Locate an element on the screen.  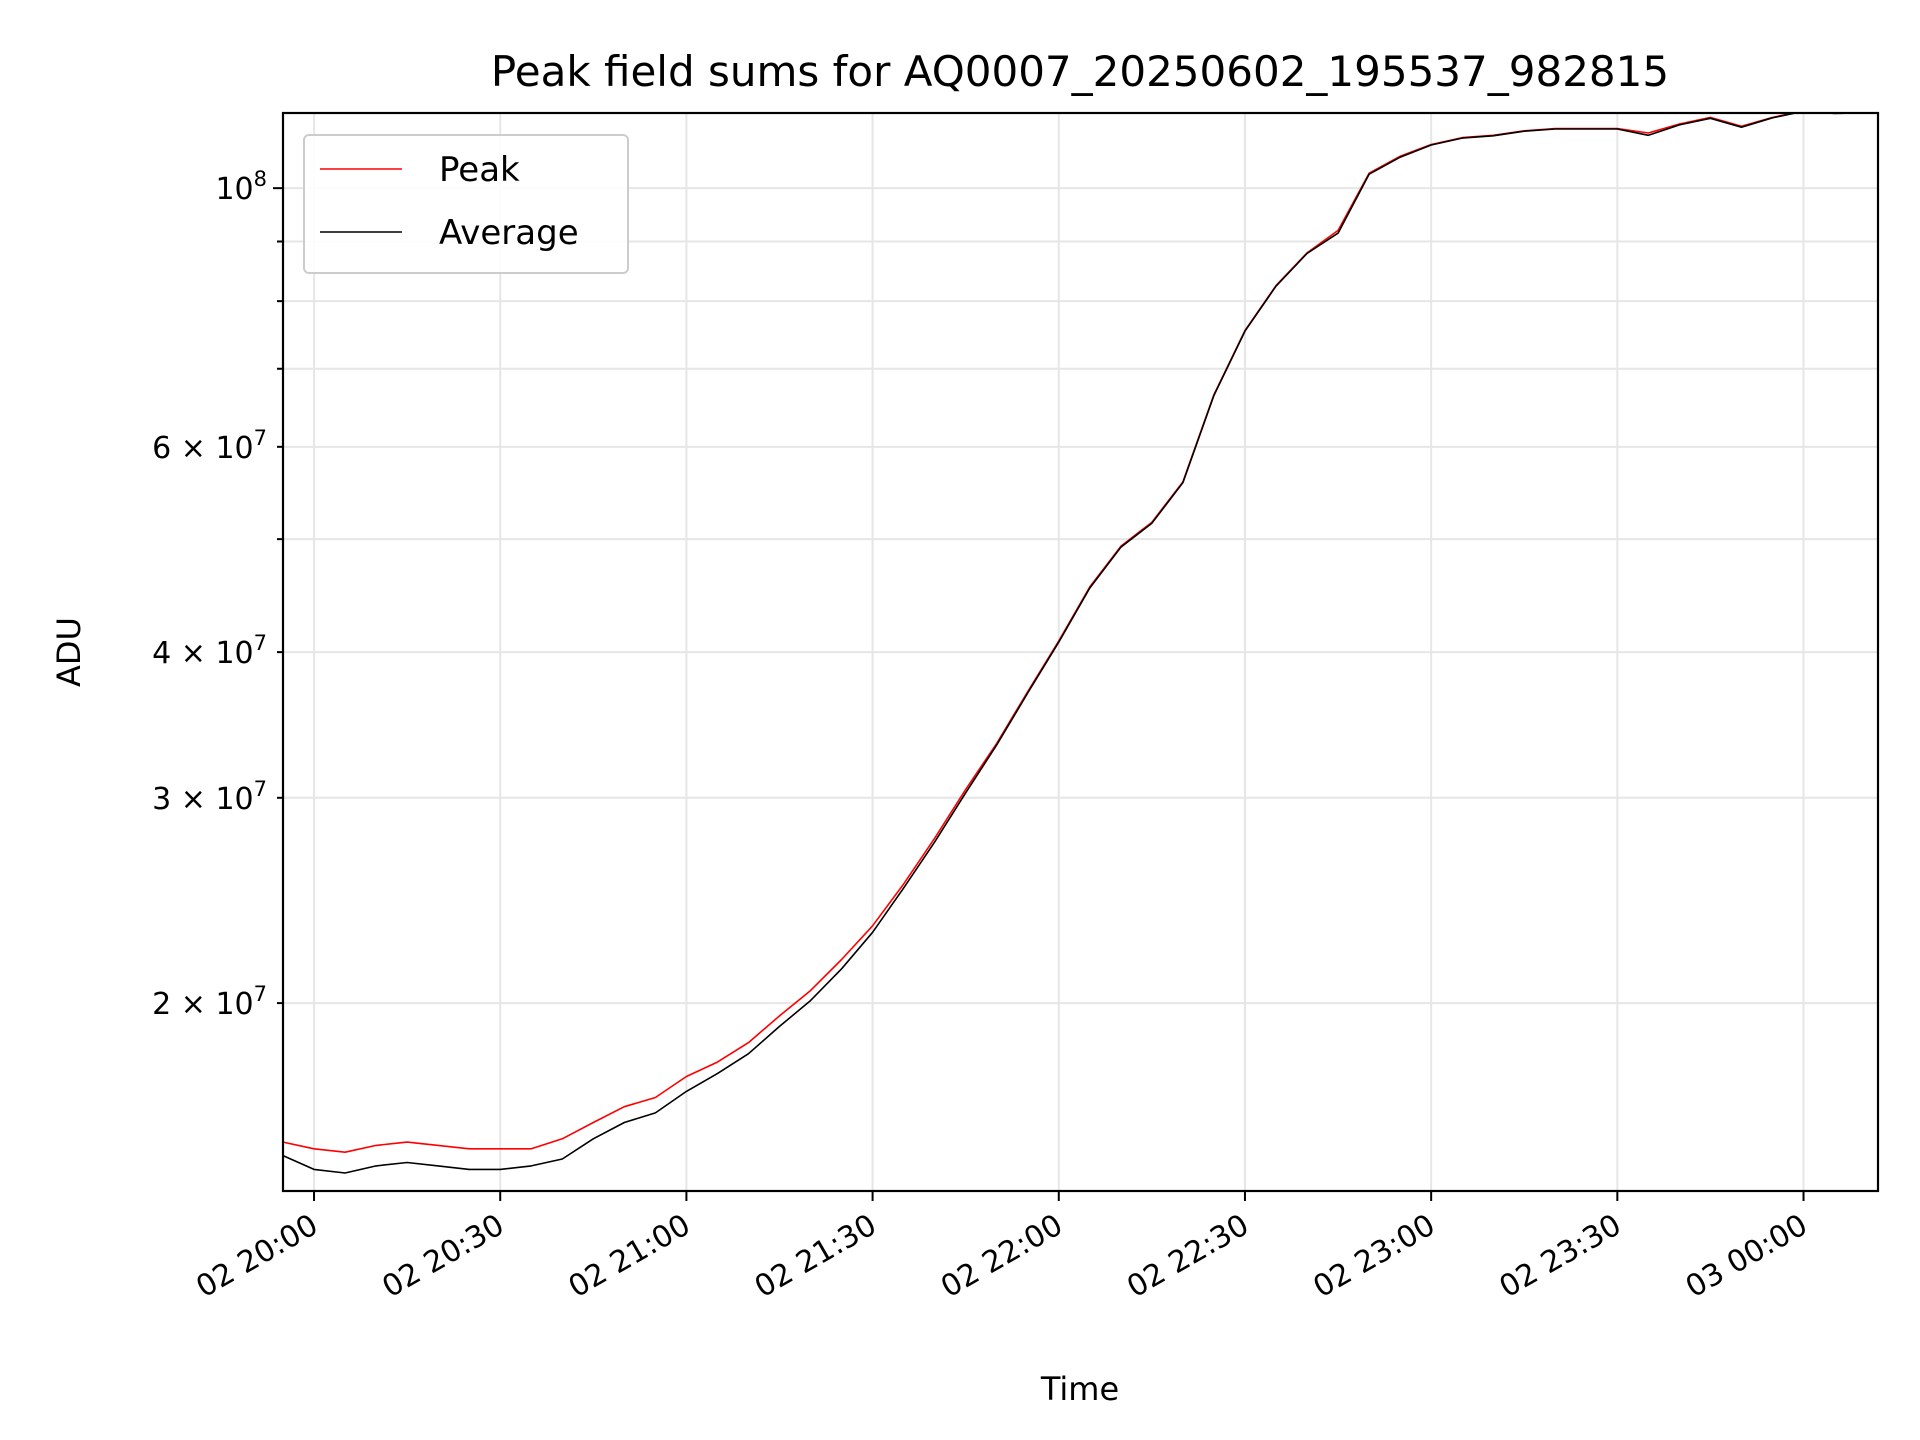
legend: Peak Average is located at coordinates (466, 204).